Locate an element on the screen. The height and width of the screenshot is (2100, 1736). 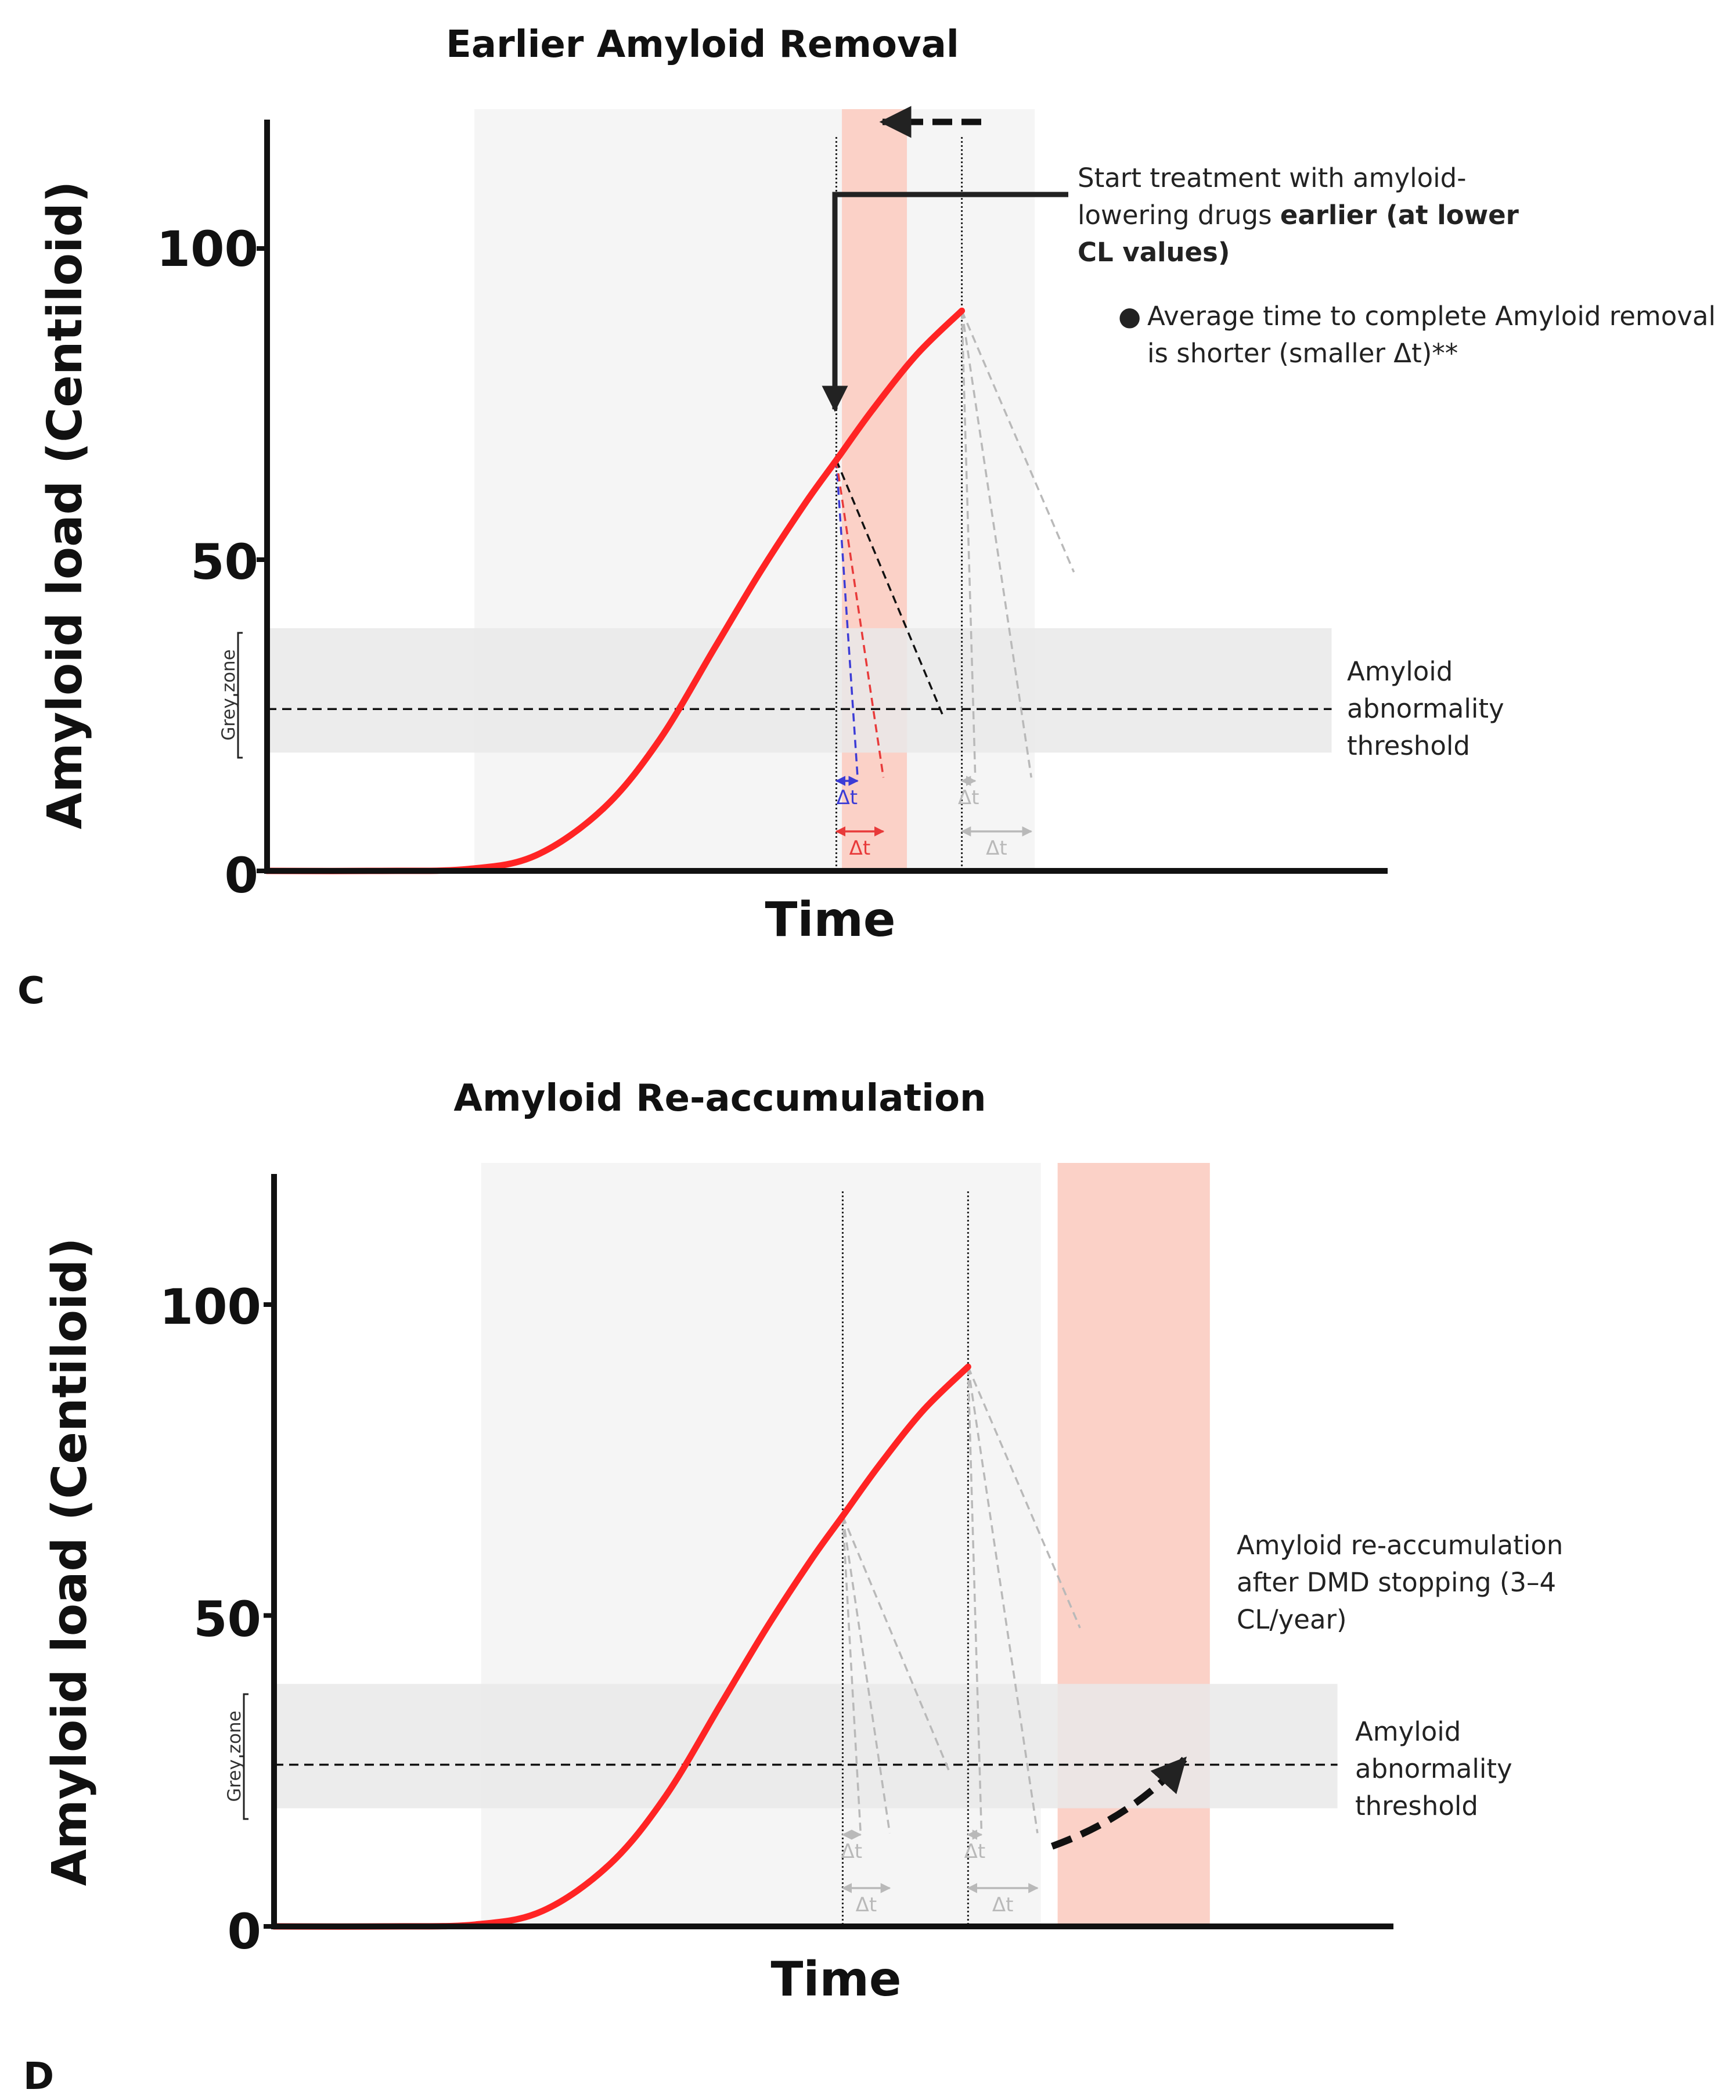
panel-c-threshold-label-2: abnormality is located at coordinates (1425, 708).